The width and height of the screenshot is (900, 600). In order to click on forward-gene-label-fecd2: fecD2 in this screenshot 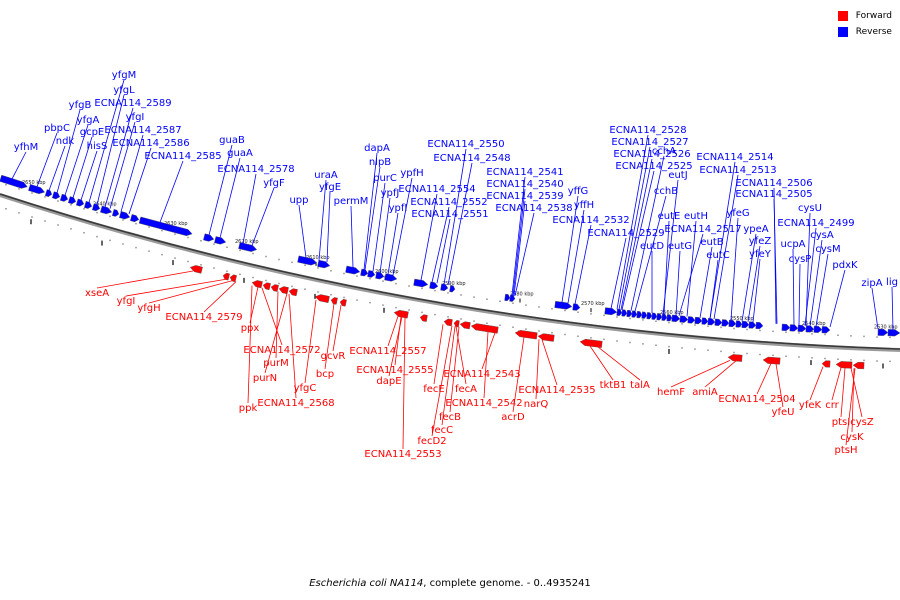, I will do `click(431, 441)`.